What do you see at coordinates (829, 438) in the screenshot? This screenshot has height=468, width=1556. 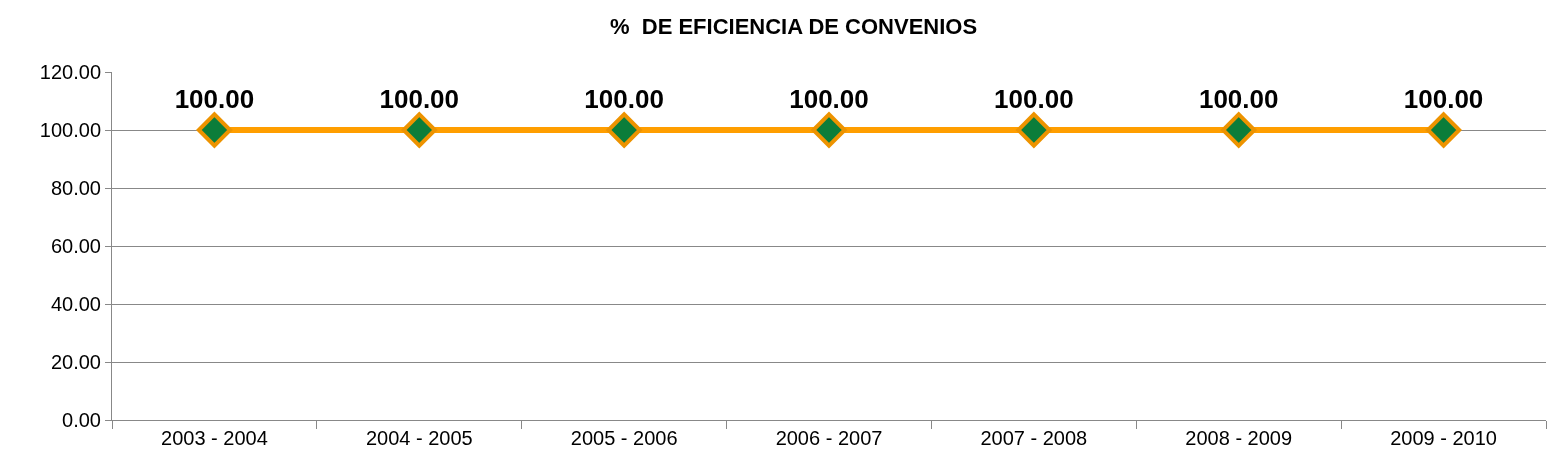 I see `x-tick-label: 2006 - 2007` at bounding box center [829, 438].